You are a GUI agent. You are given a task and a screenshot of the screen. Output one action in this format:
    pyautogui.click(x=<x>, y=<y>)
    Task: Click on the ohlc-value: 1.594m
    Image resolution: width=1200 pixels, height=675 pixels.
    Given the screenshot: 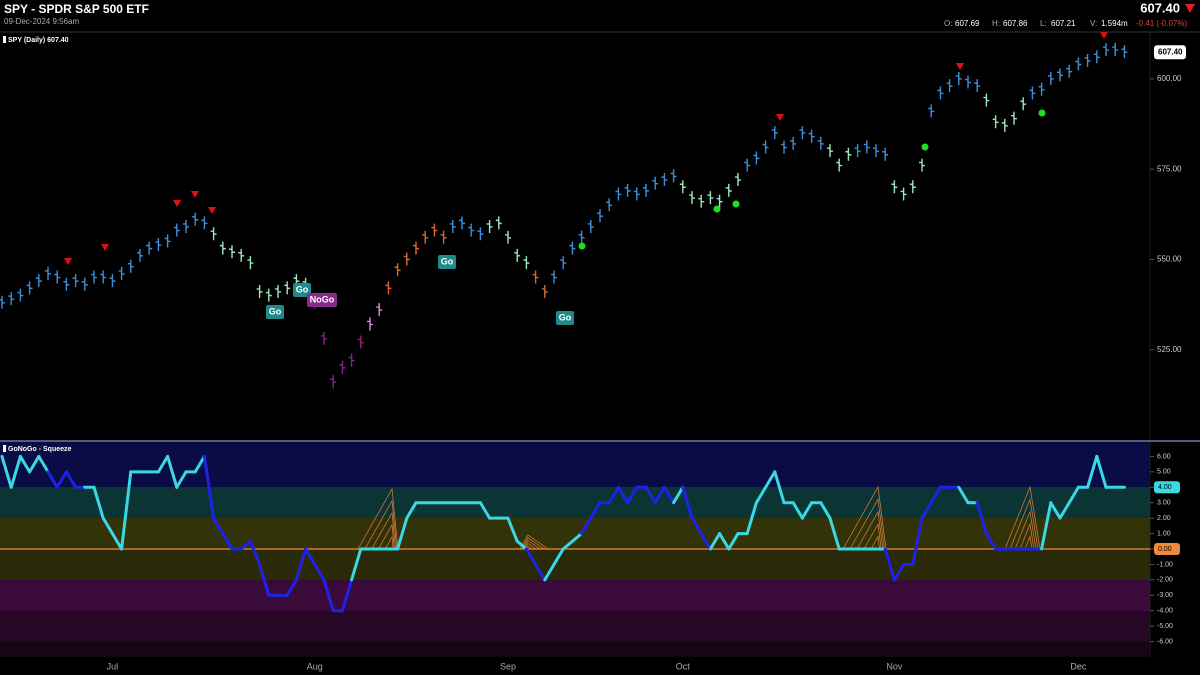 What is the action you would take?
    pyautogui.click(x=1114, y=23)
    